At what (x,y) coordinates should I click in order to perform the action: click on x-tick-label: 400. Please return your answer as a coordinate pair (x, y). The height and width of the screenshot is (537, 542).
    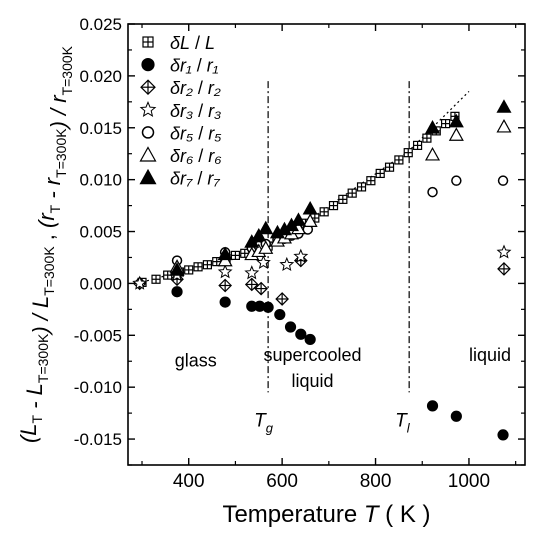
    Looking at the image, I should click on (189, 481).